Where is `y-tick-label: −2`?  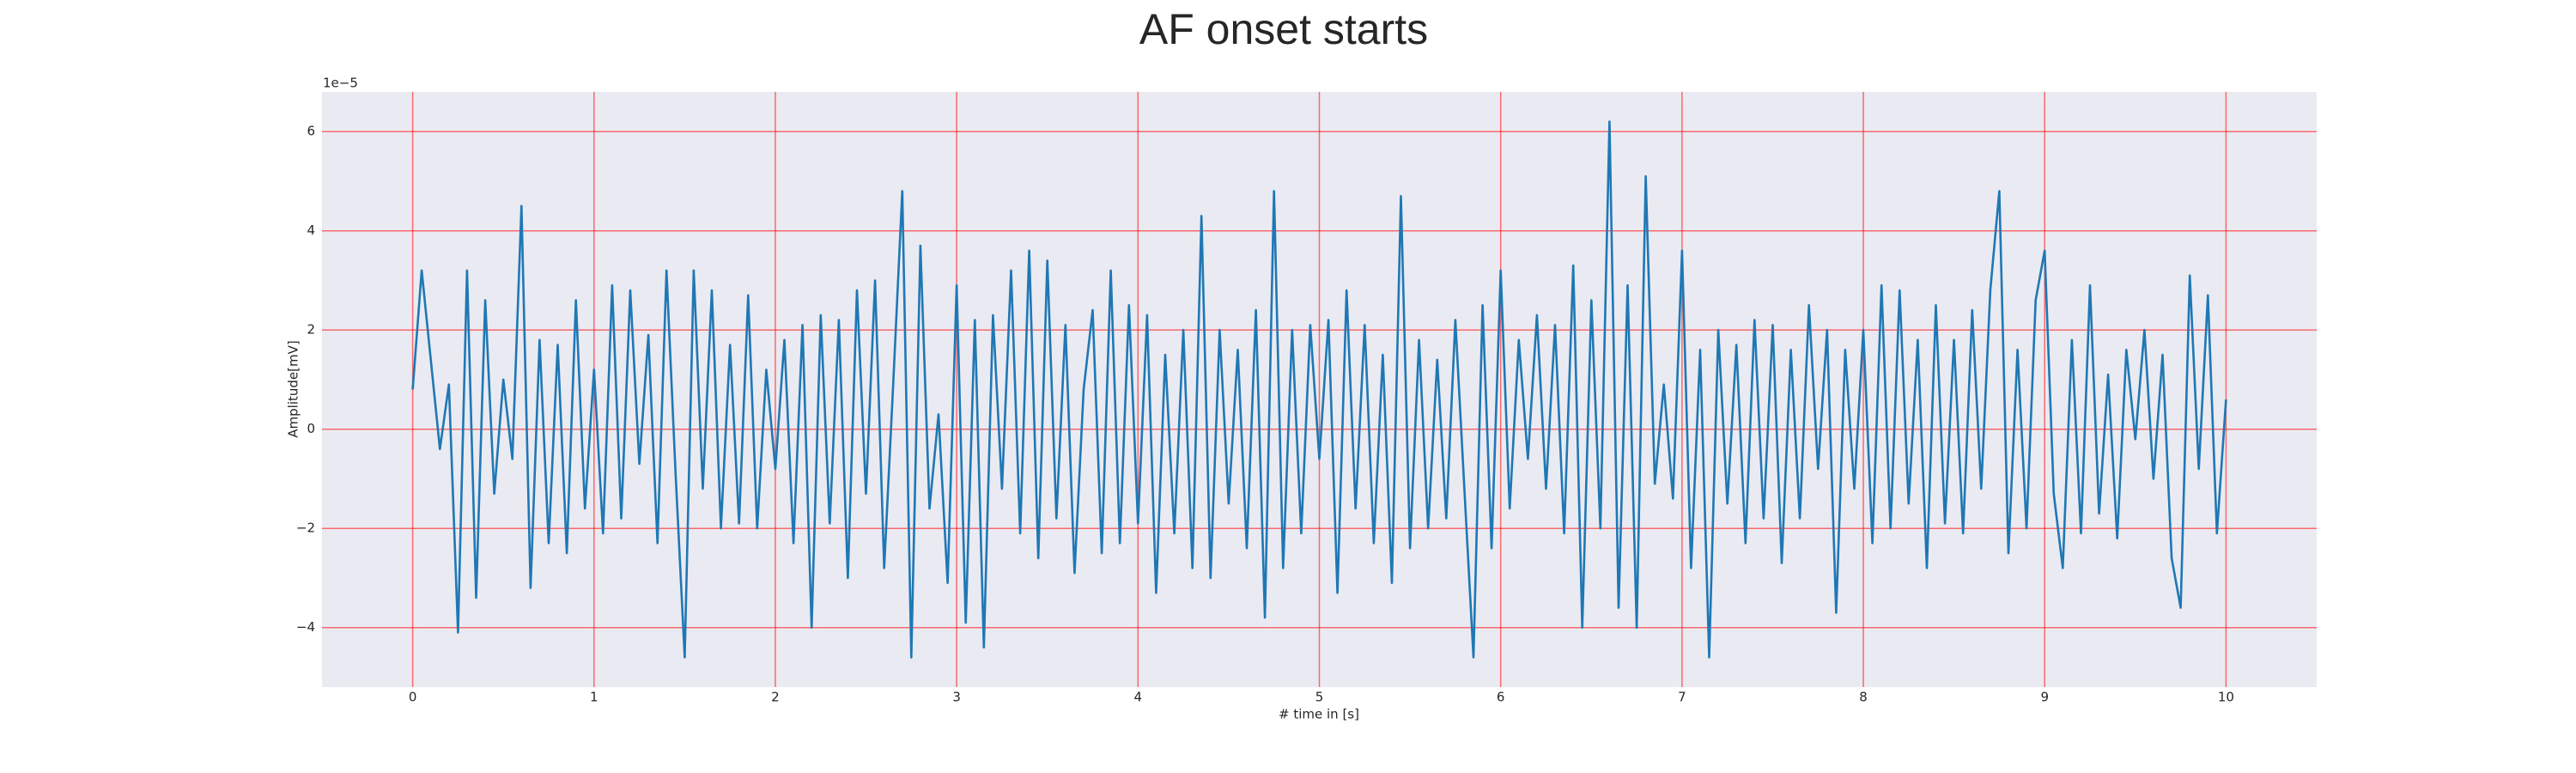 y-tick-label: −2 is located at coordinates (305, 528).